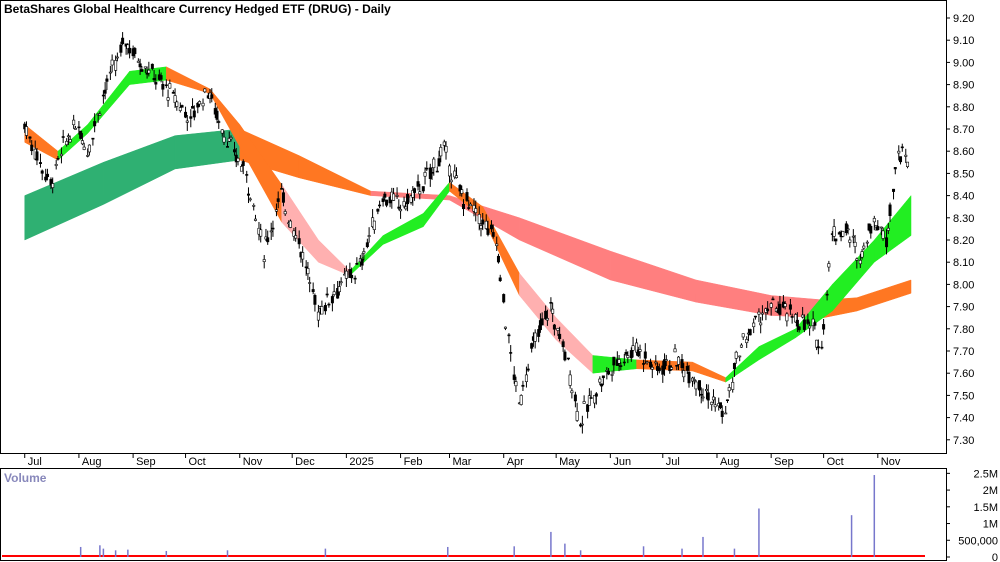 Image resolution: width=1000 pixels, height=562 pixels. Describe the element at coordinates (569, 462) in the screenshot. I see `x-tick-label: May` at that location.